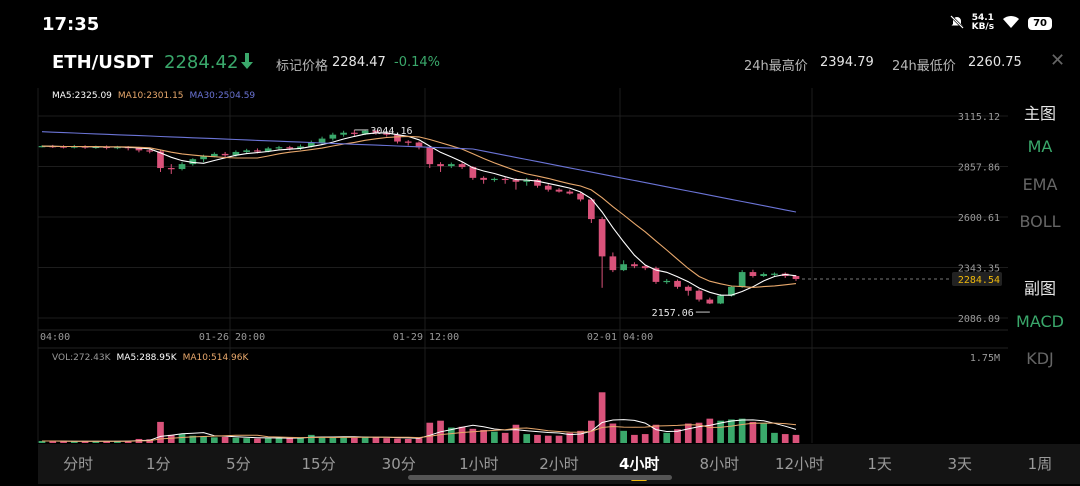 This screenshot has width=1080, height=486. Describe the element at coordinates (673, 313) in the screenshot. I see `low-annotation: 2157.06` at that location.